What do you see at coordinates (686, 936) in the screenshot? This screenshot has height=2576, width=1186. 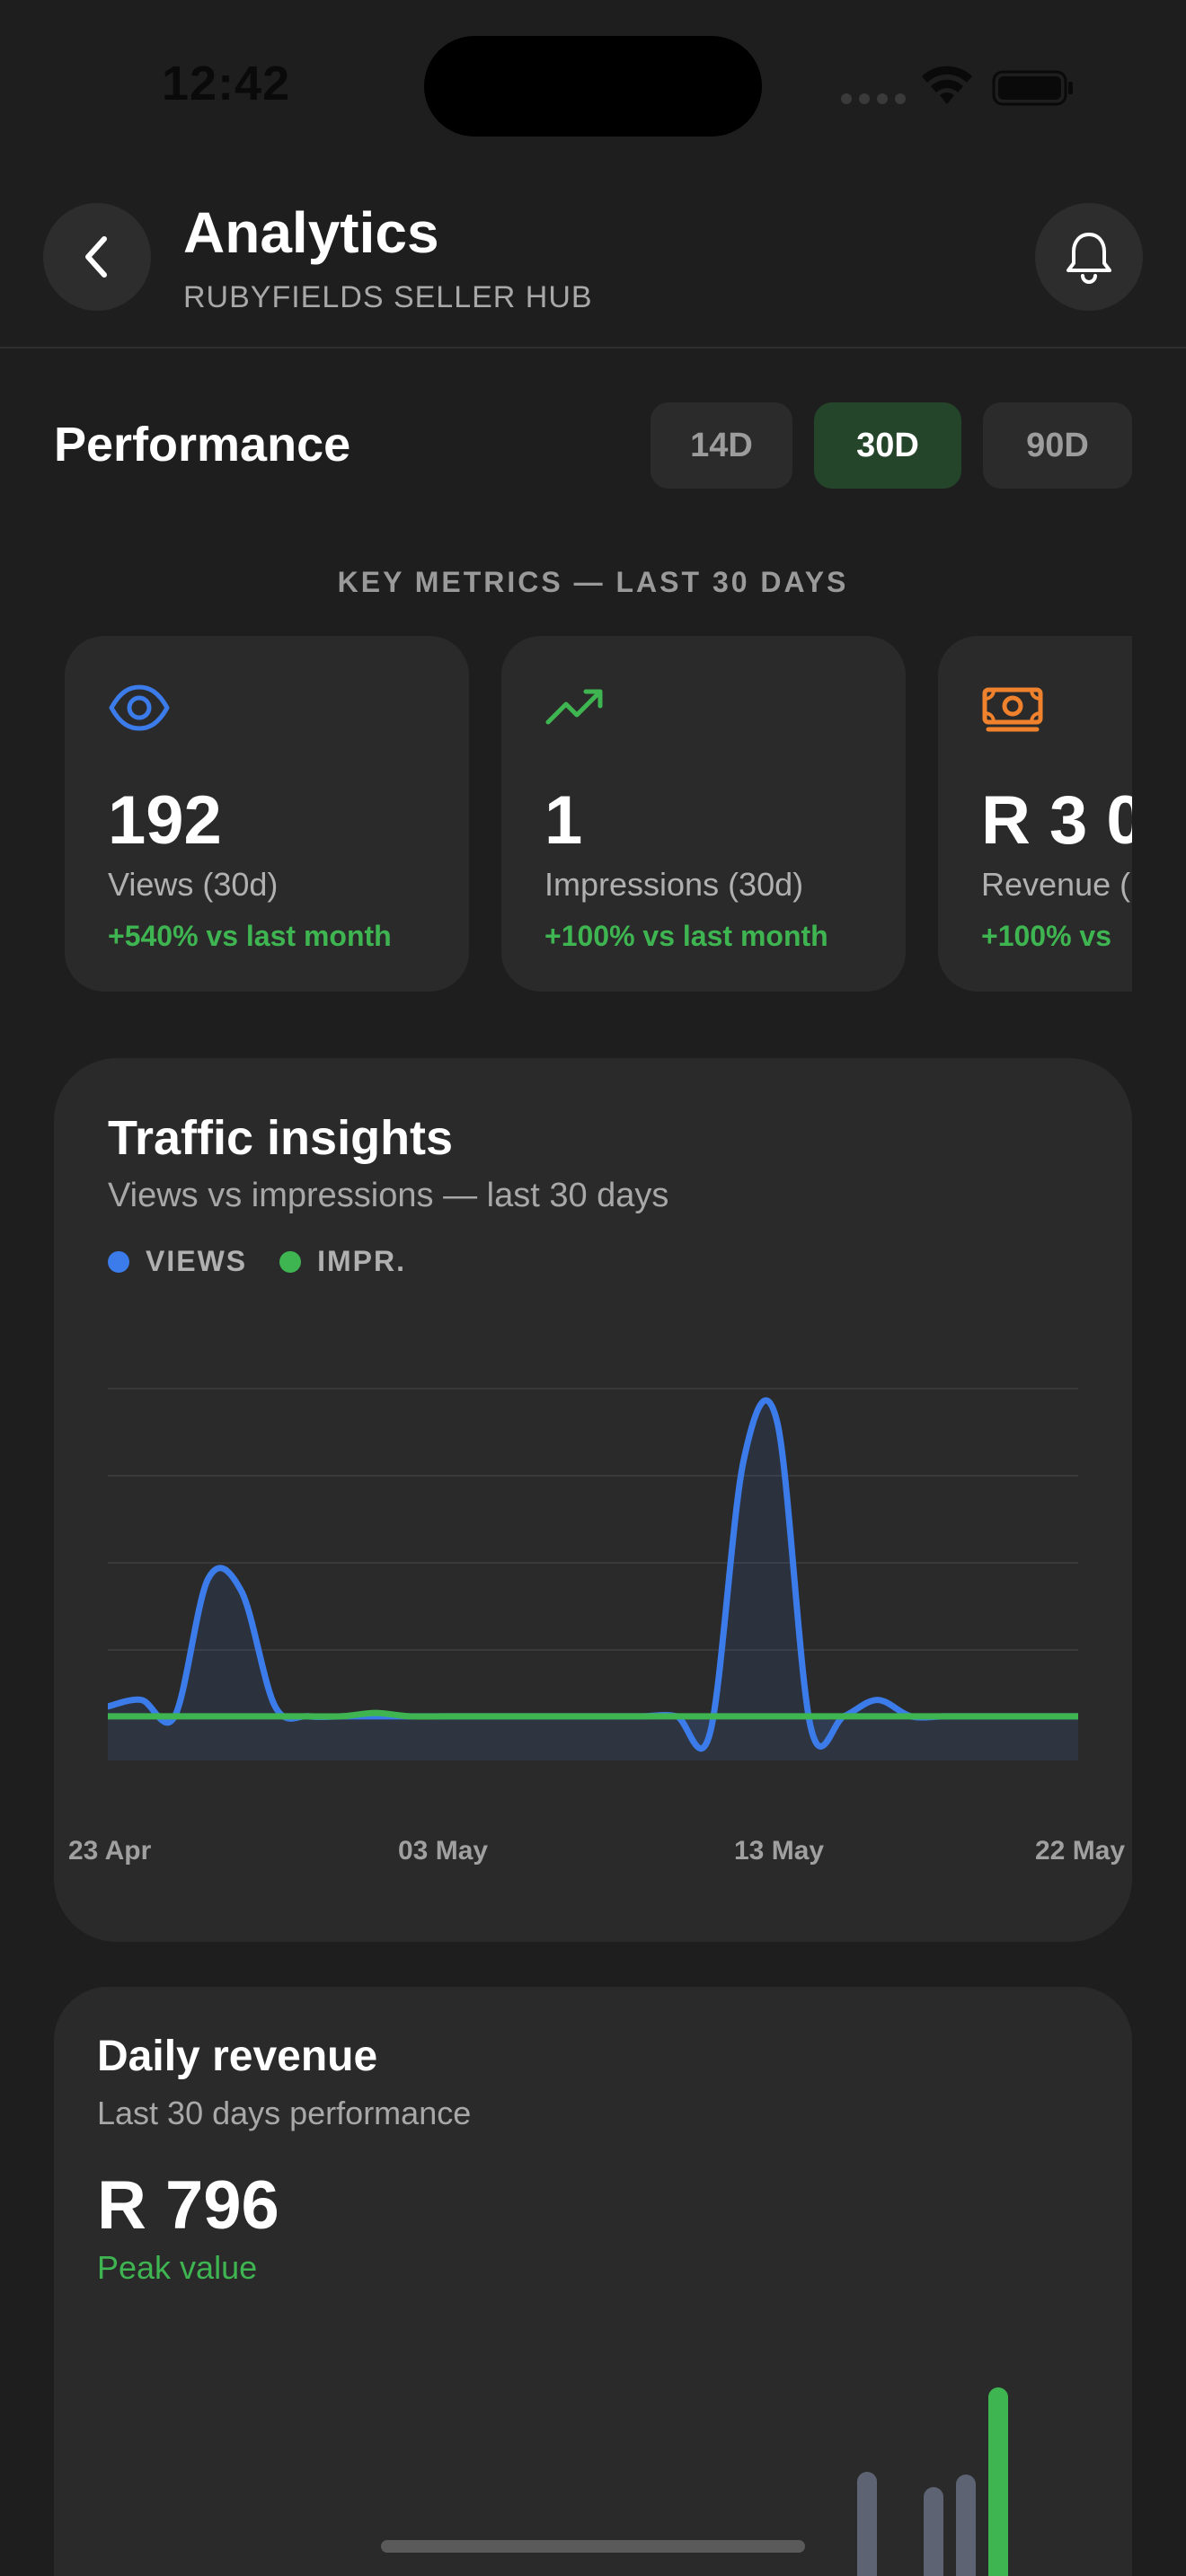 I see `metric-change: +100% vs last month` at bounding box center [686, 936].